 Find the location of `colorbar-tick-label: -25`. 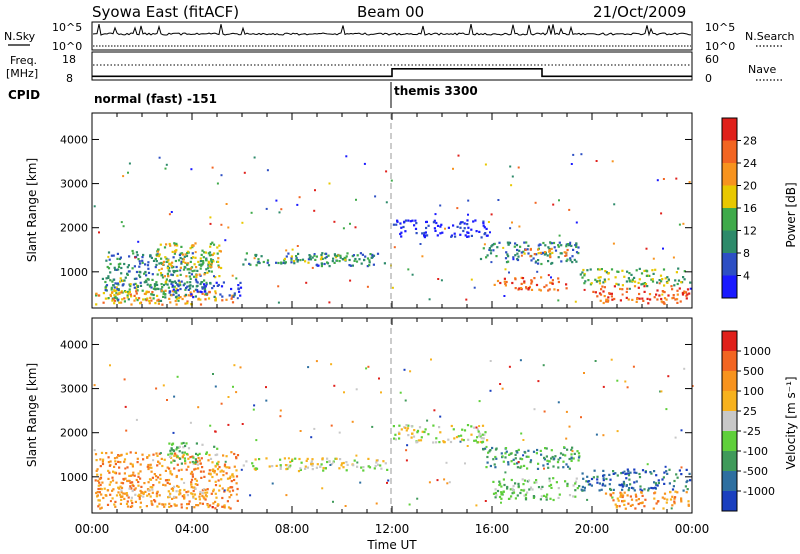

colorbar-tick-label: -25 is located at coordinates (752, 431).